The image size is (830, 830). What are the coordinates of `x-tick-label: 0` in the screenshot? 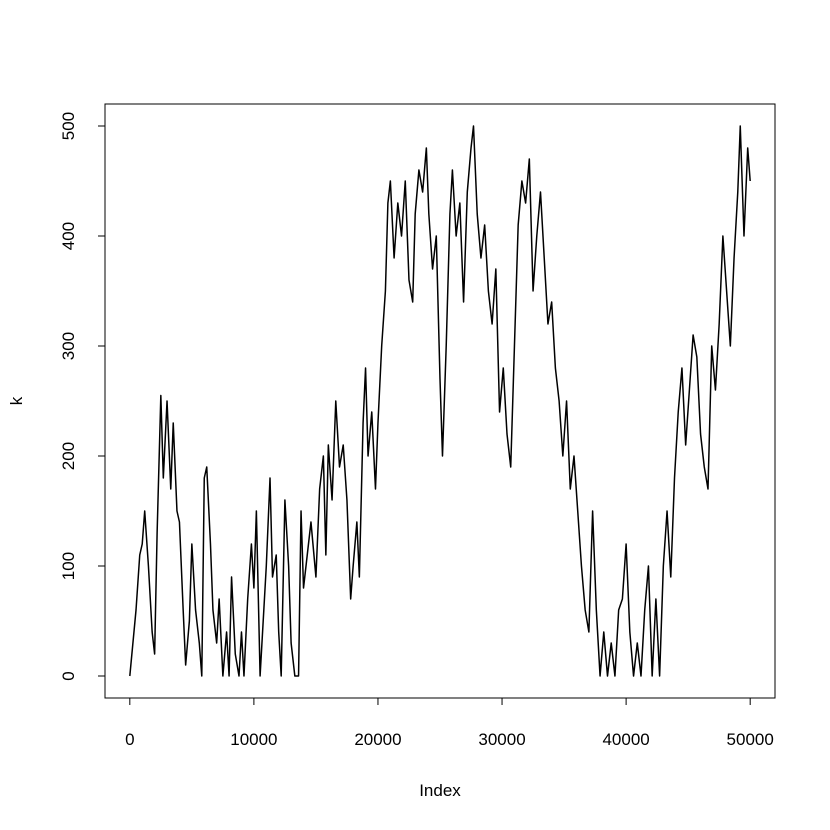 It's located at (129, 739).